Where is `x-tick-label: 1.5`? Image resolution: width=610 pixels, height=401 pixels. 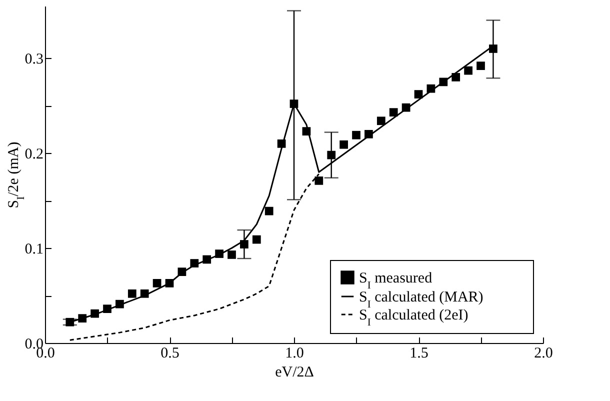
x-tick-label: 1.5 is located at coordinates (419, 354).